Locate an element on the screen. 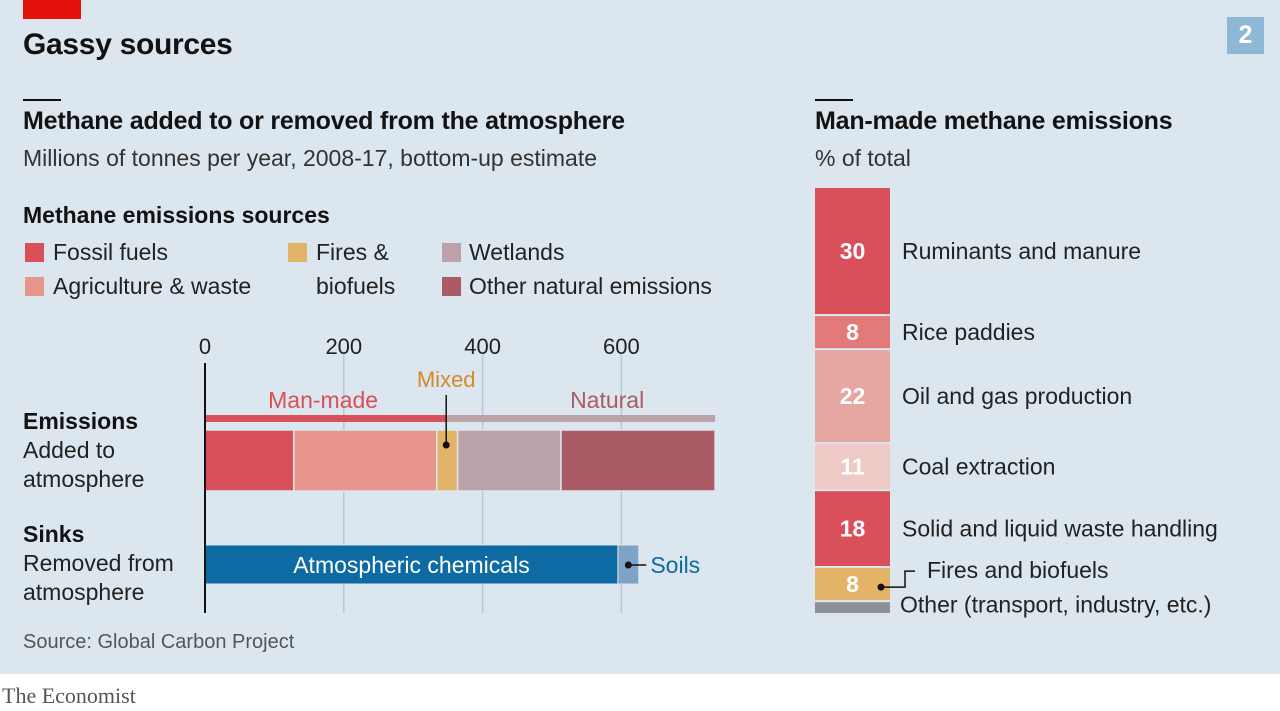 The height and width of the screenshot is (711, 1280). emissions-bar-fossil-fuels is located at coordinates (249, 460).